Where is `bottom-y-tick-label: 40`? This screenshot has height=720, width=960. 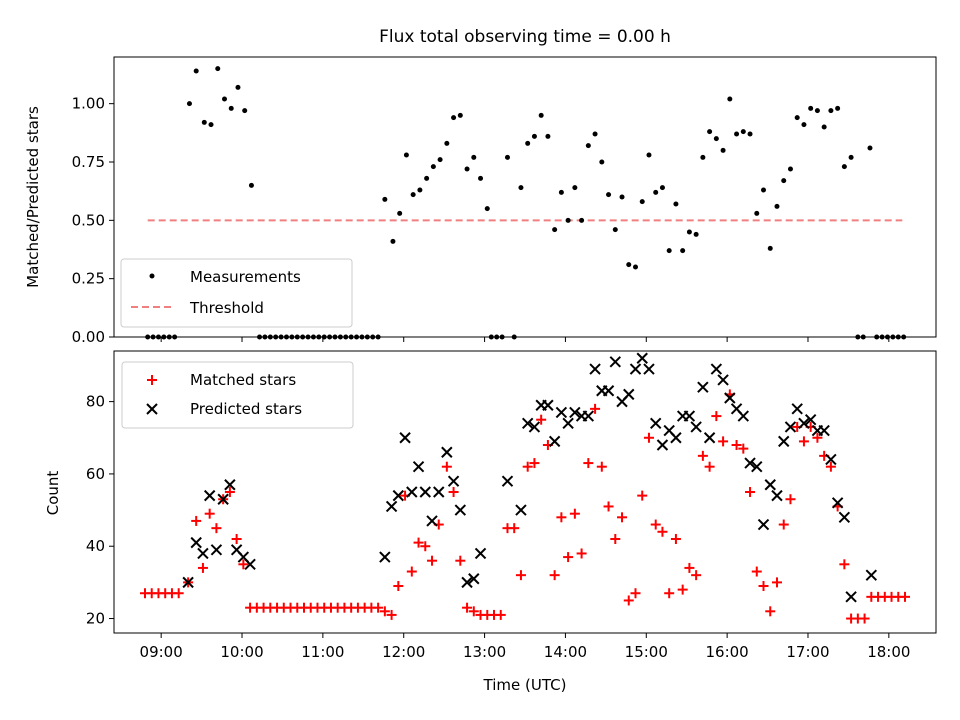
bottom-y-tick-label: 40 is located at coordinates (95, 546).